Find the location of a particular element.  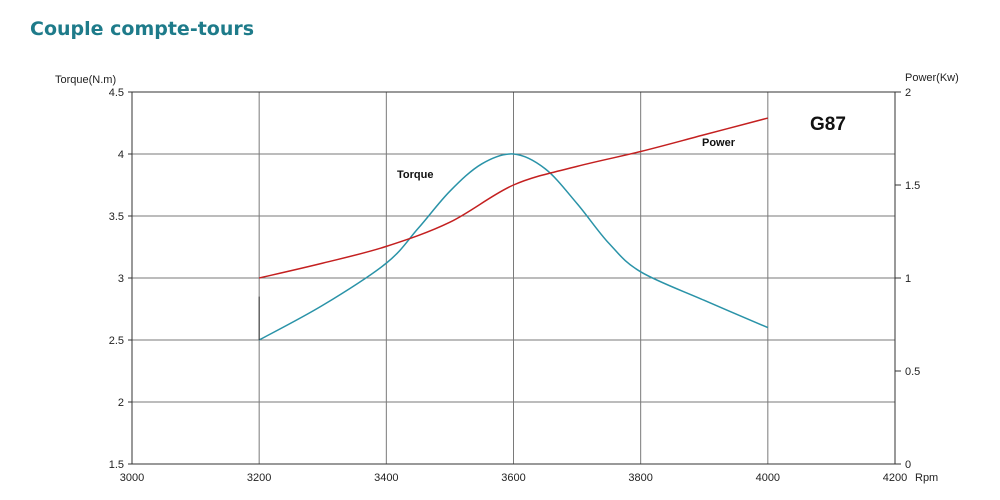

x-tick-label: 4200 is located at coordinates (895, 478).